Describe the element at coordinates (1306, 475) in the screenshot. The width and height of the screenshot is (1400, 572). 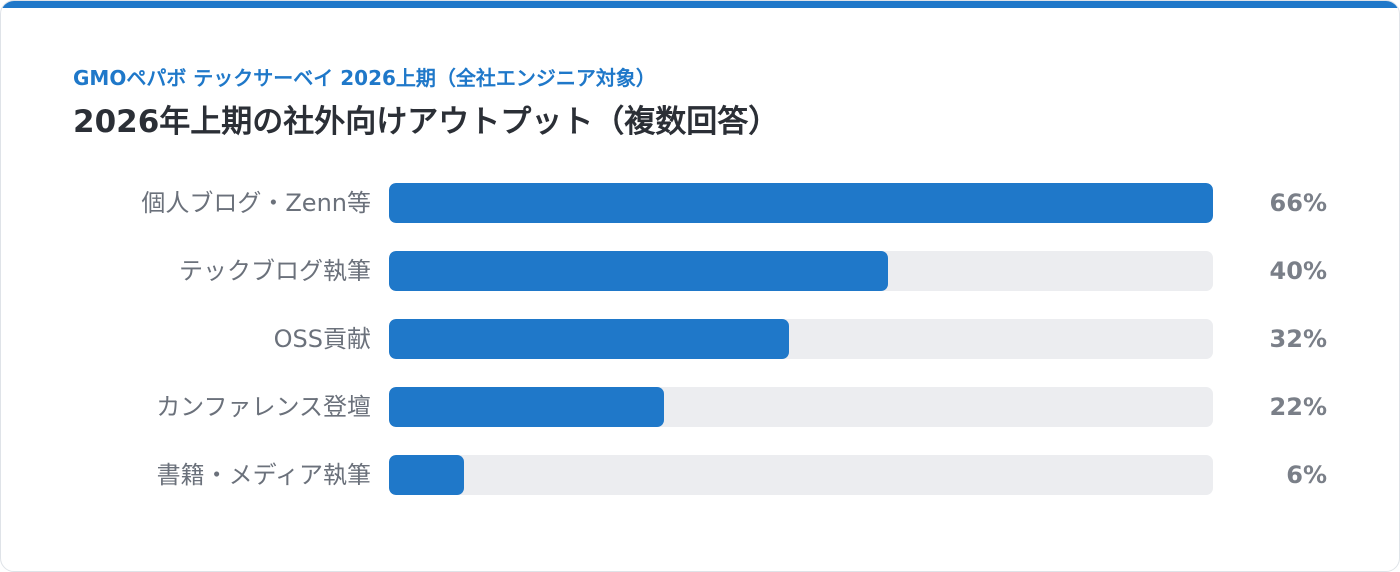
I see `bar-value-label: 6%` at that location.